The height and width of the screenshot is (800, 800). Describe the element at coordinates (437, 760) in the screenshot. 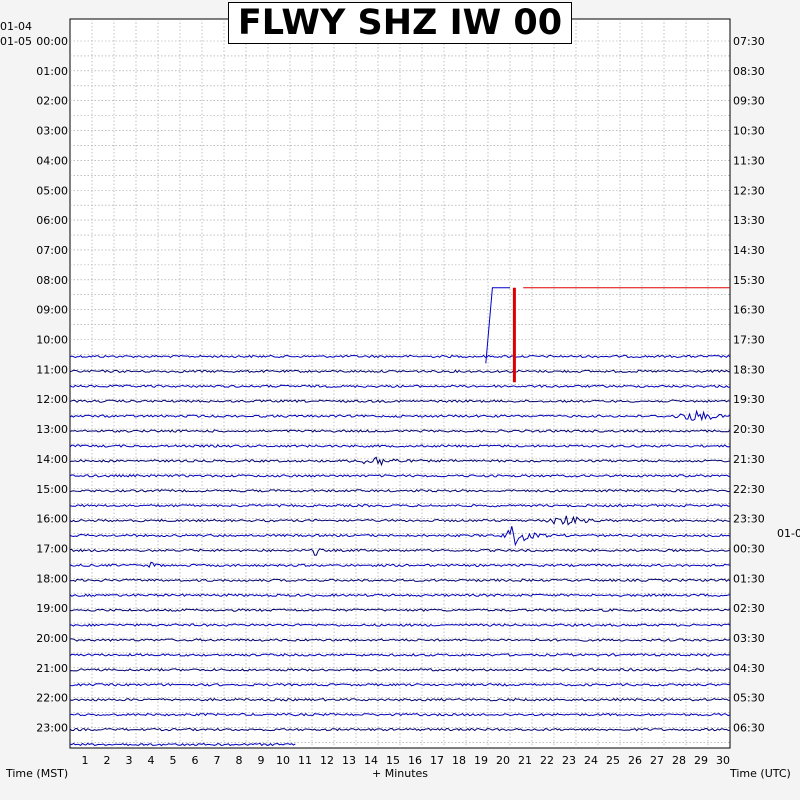

I see `x-tick-label: 17` at that location.